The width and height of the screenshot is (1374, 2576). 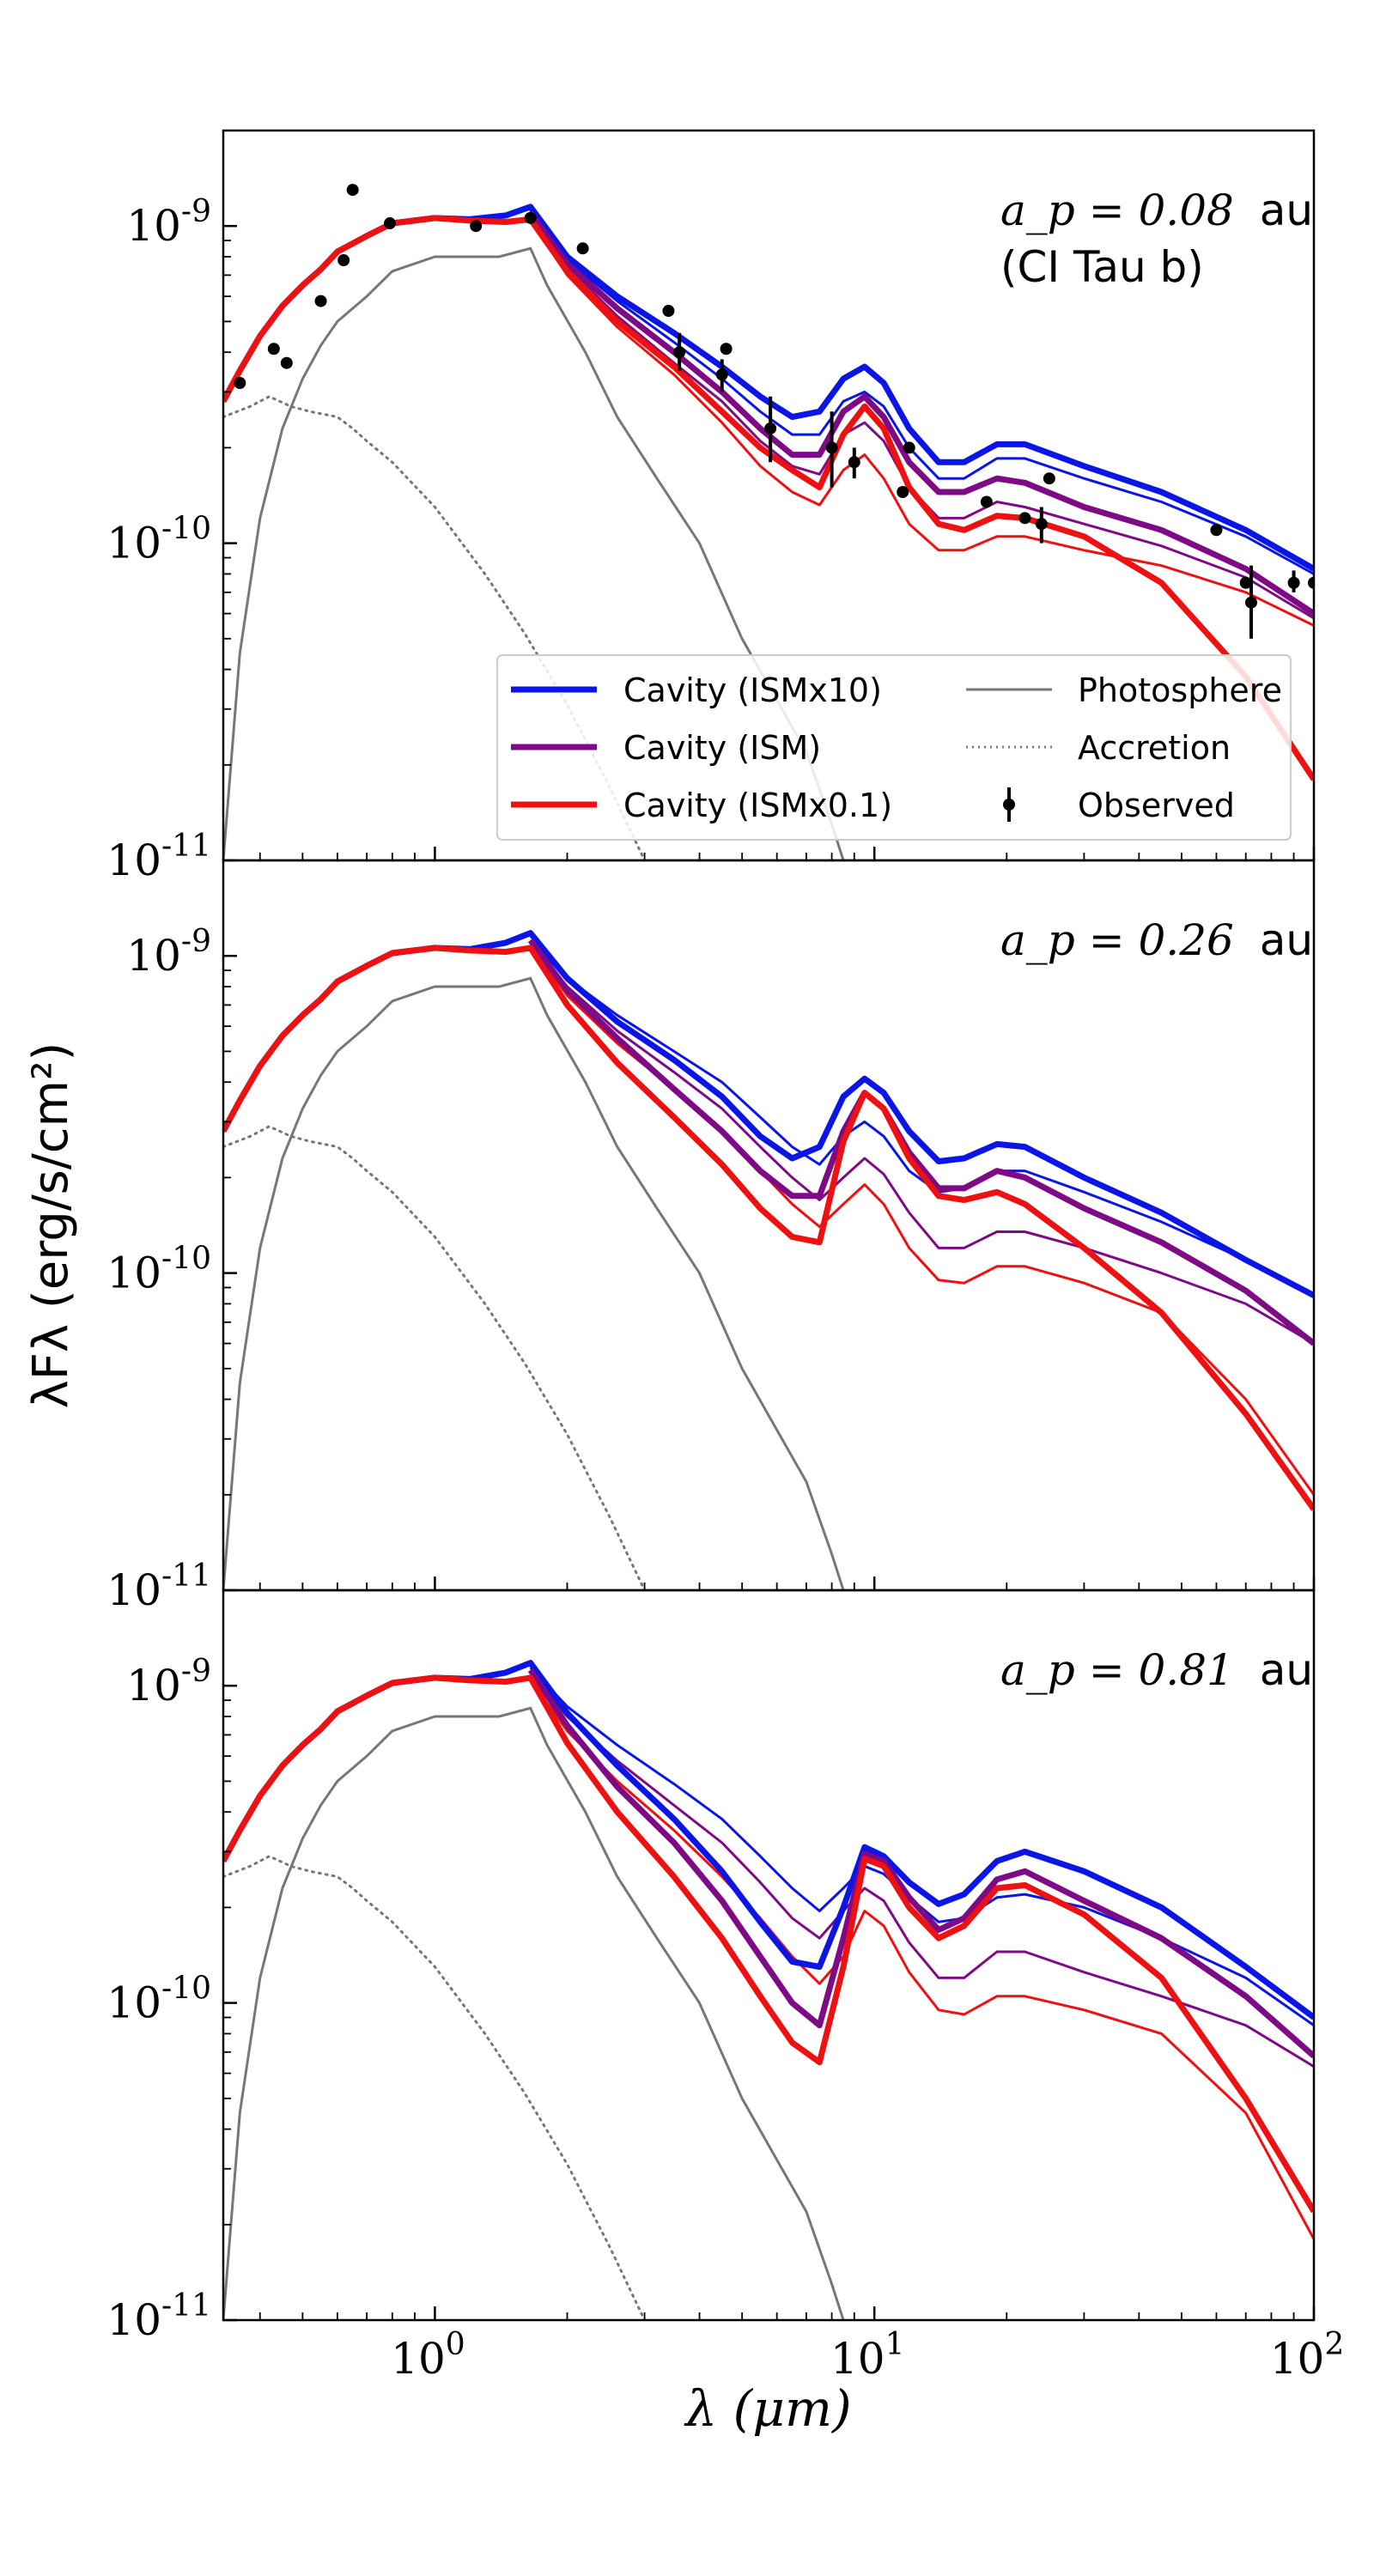 I want to click on panel-2-cavity-ismx0-1-thin-line, so click(x=921, y=1960).